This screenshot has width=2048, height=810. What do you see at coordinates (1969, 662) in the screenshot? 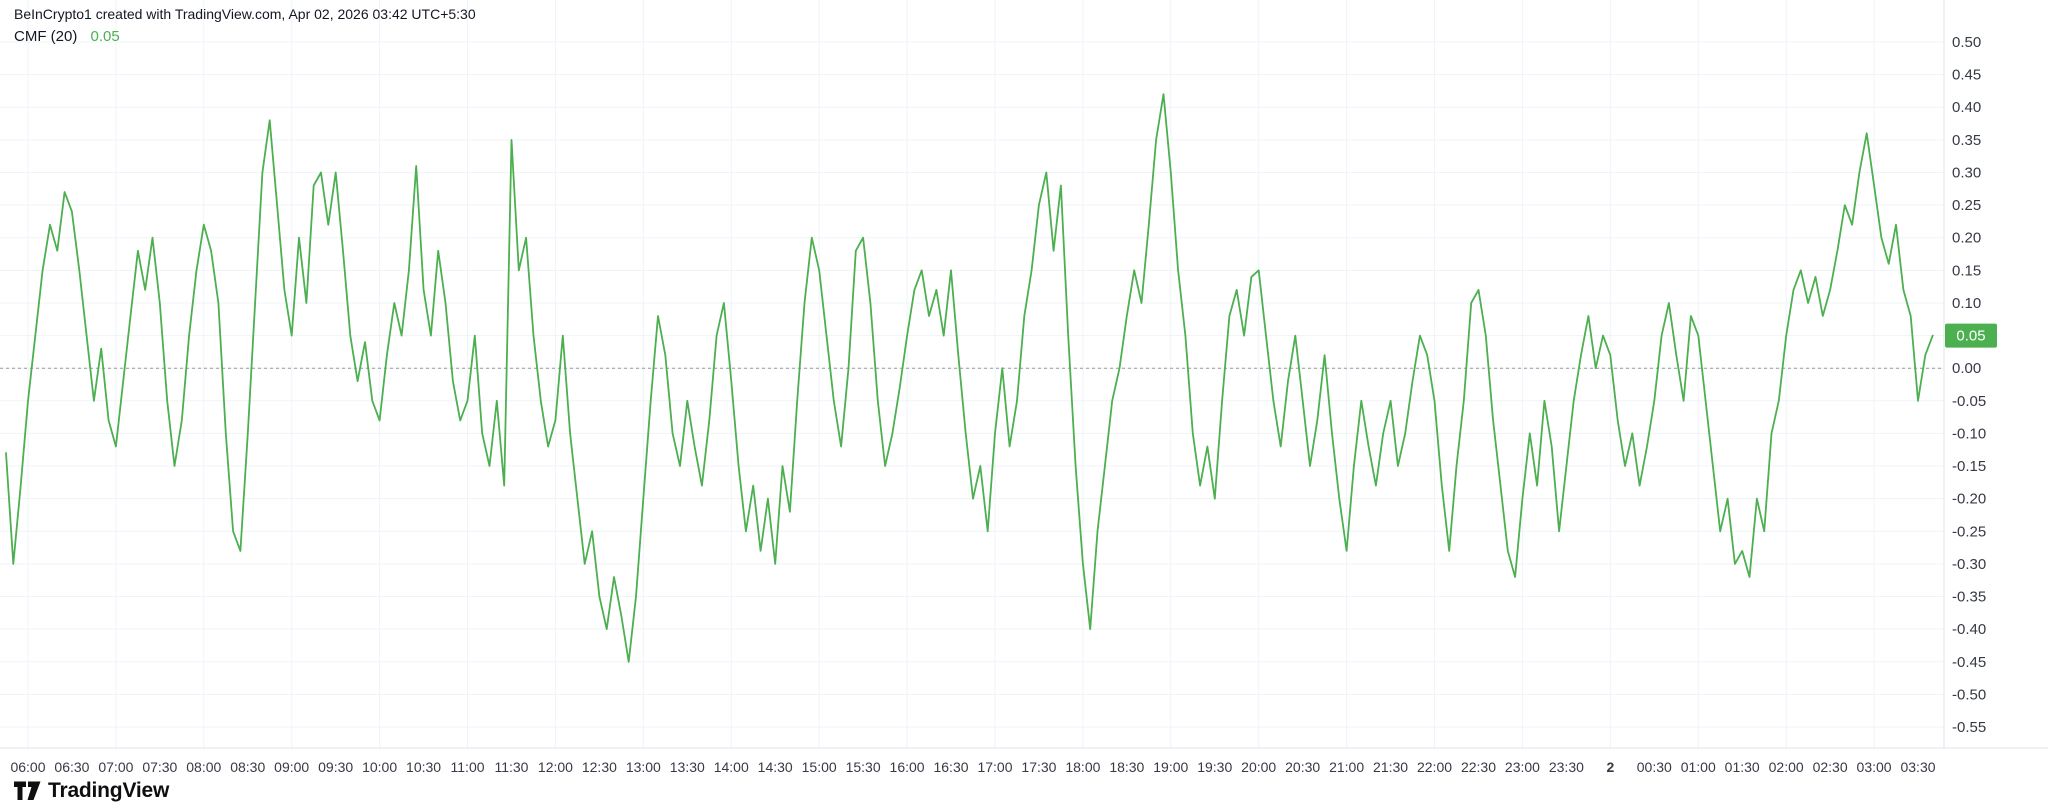
I see `svg-text: -0.45` at bounding box center [1969, 662].